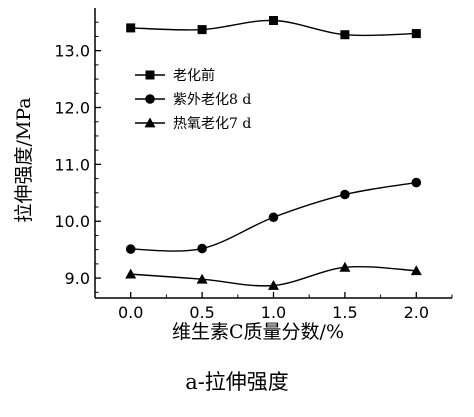 Image resolution: width=474 pixels, height=417 pixels. Describe the element at coordinates (72, 164) in the screenshot. I see `y-tick-label: 11.0` at that location.